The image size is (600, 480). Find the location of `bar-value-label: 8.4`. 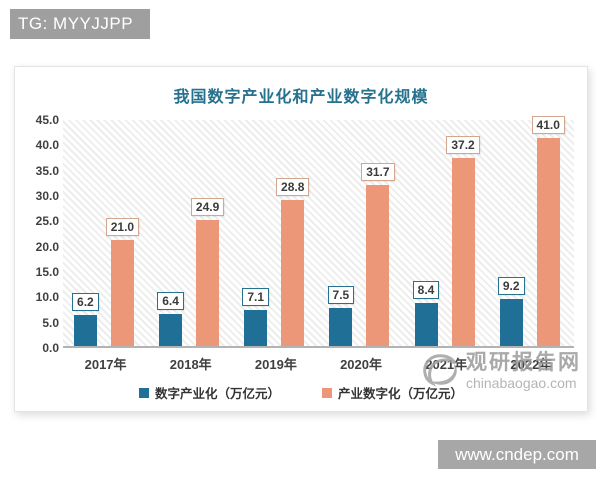

bar-value-label: 8.4 is located at coordinates (426, 290).